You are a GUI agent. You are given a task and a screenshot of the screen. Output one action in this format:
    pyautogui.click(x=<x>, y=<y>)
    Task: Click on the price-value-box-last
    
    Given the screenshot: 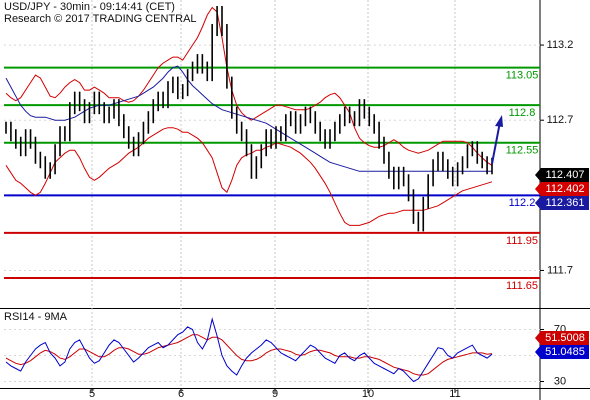 What is the action you would take?
    pyautogui.click(x=565, y=175)
    